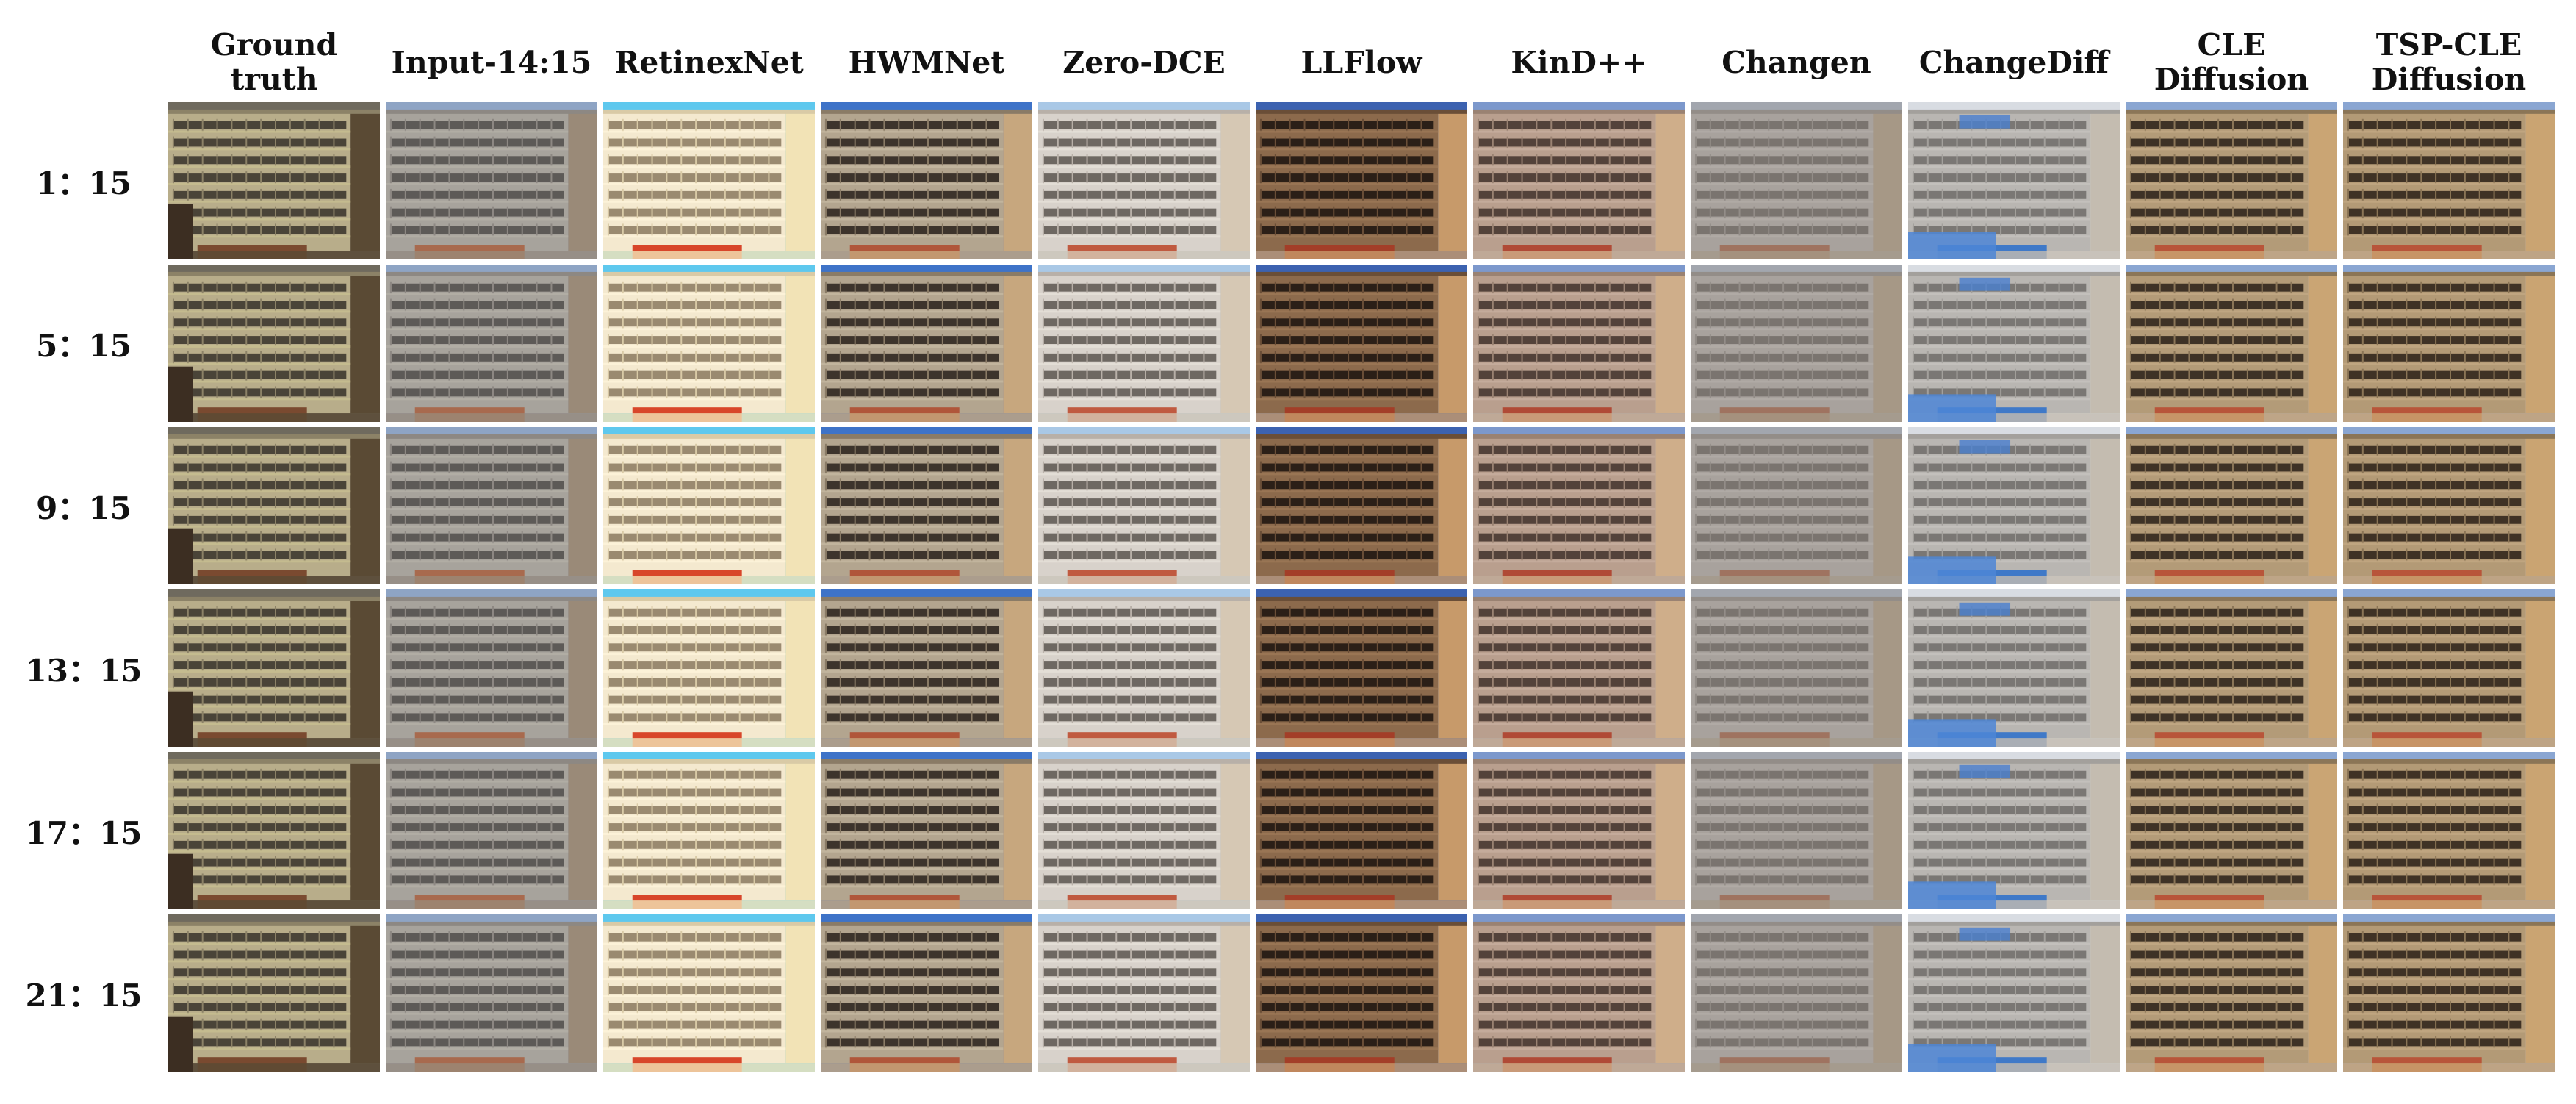 Image resolution: width=2576 pixels, height=1104 pixels. I want to click on column-header: Ground truth, so click(274, 62).